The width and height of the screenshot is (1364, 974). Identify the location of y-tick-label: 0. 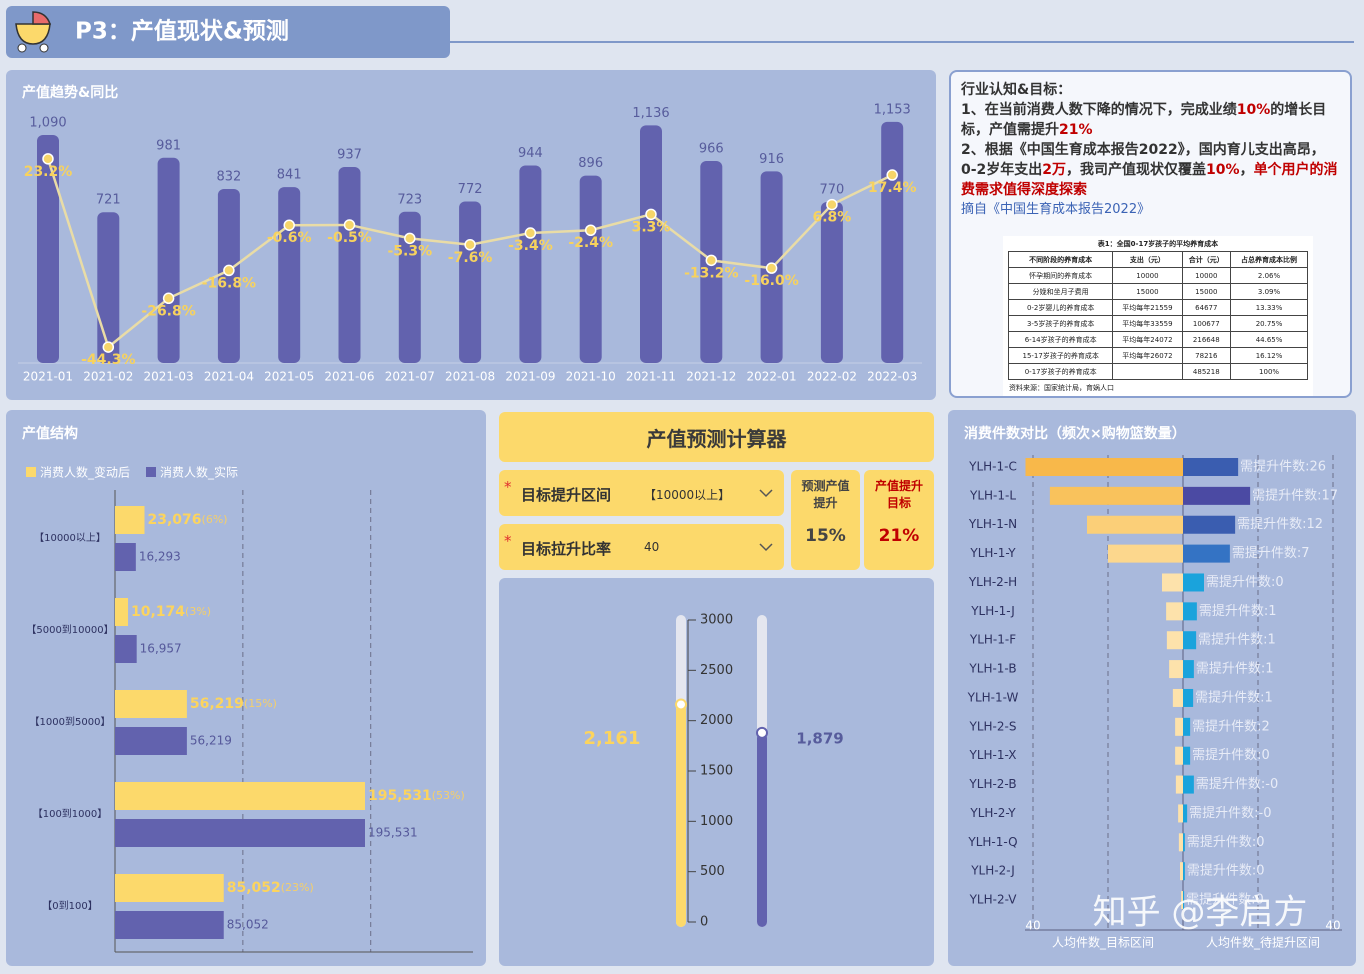
(704, 922).